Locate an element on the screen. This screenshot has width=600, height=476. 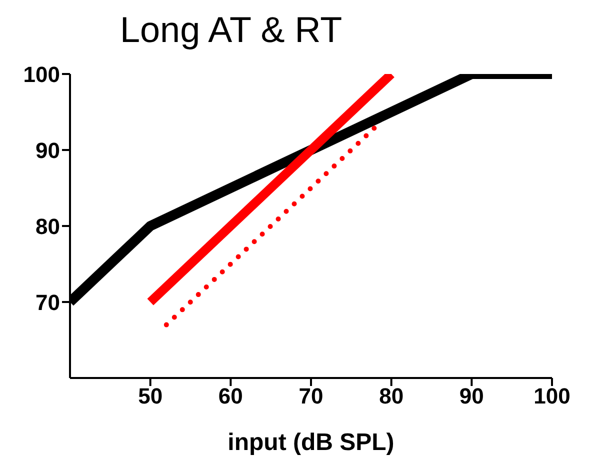
x-tick-label: 70 is located at coordinates (311, 396).